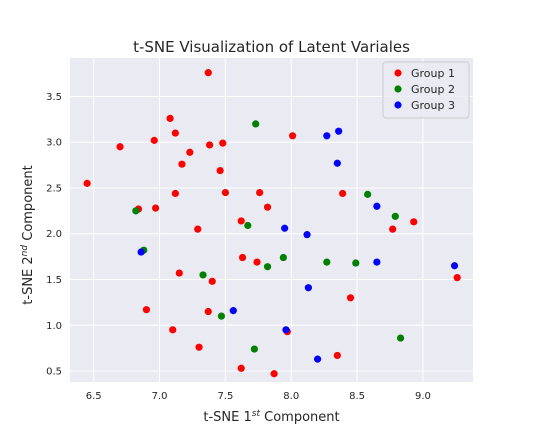  I want to click on x-tick-label: 7.0, so click(160, 396).